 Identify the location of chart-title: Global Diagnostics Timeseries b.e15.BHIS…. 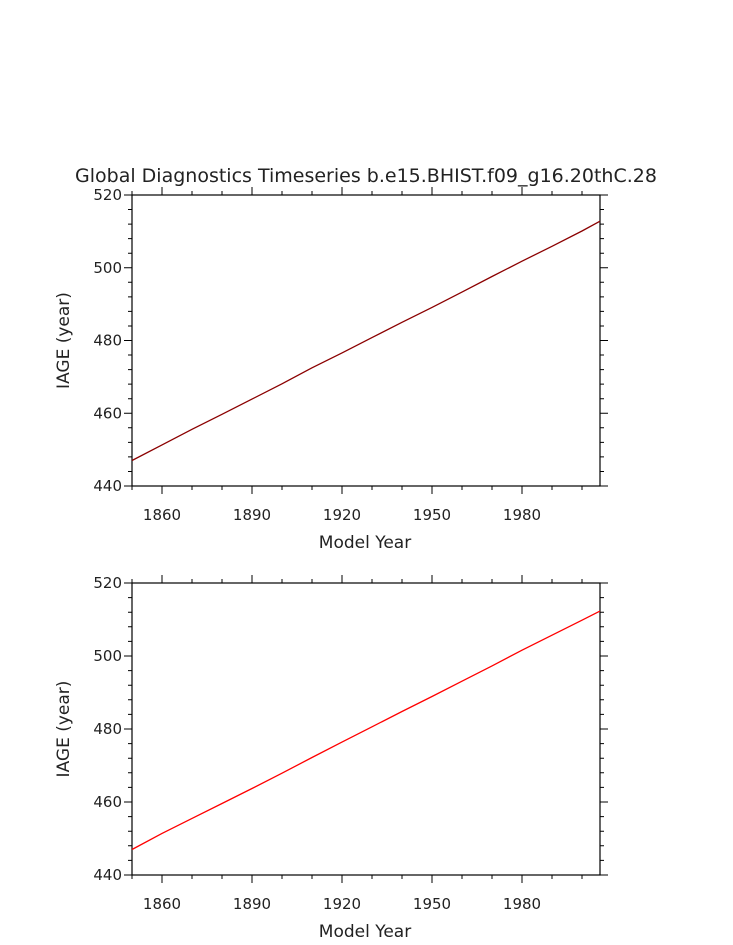
(366, 176).